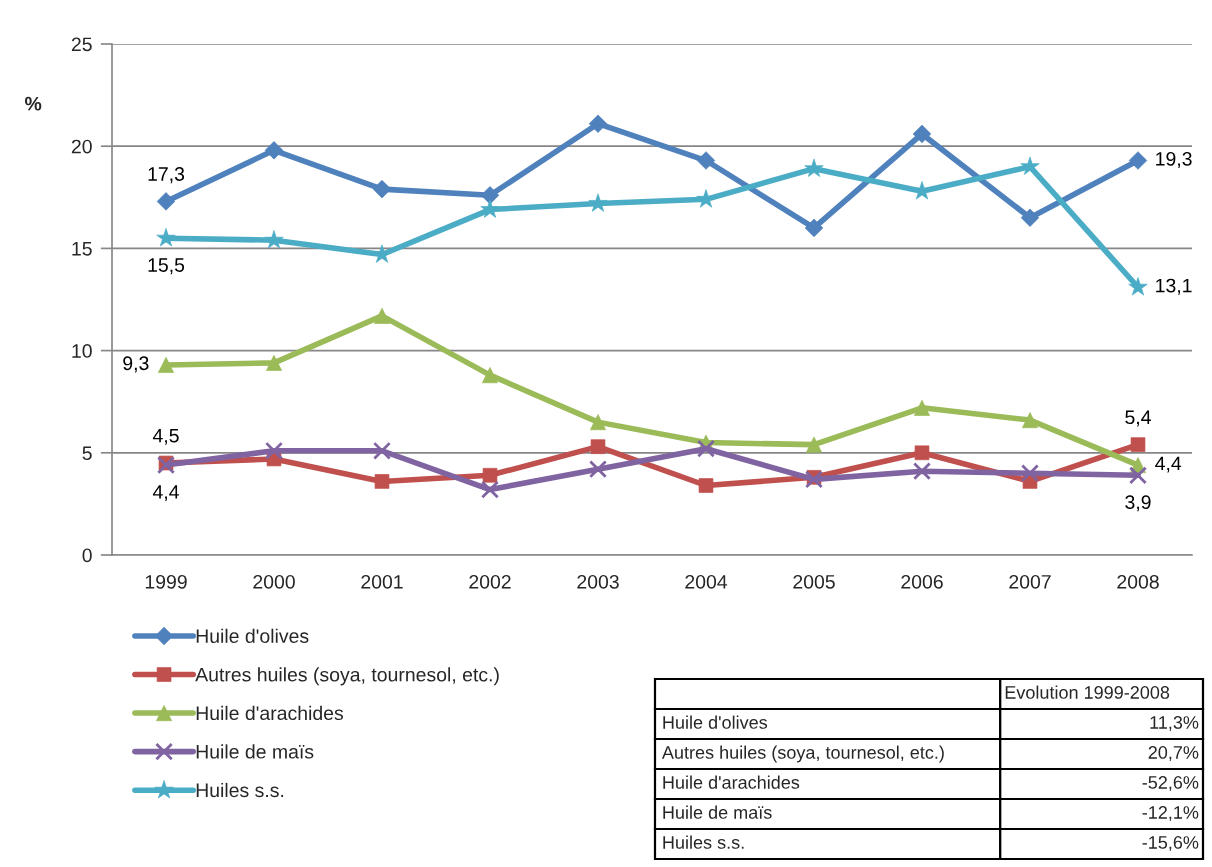 This screenshot has height=867, width=1212. Describe the element at coordinates (1174, 286) in the screenshot. I see `data-label: 13,1` at that location.